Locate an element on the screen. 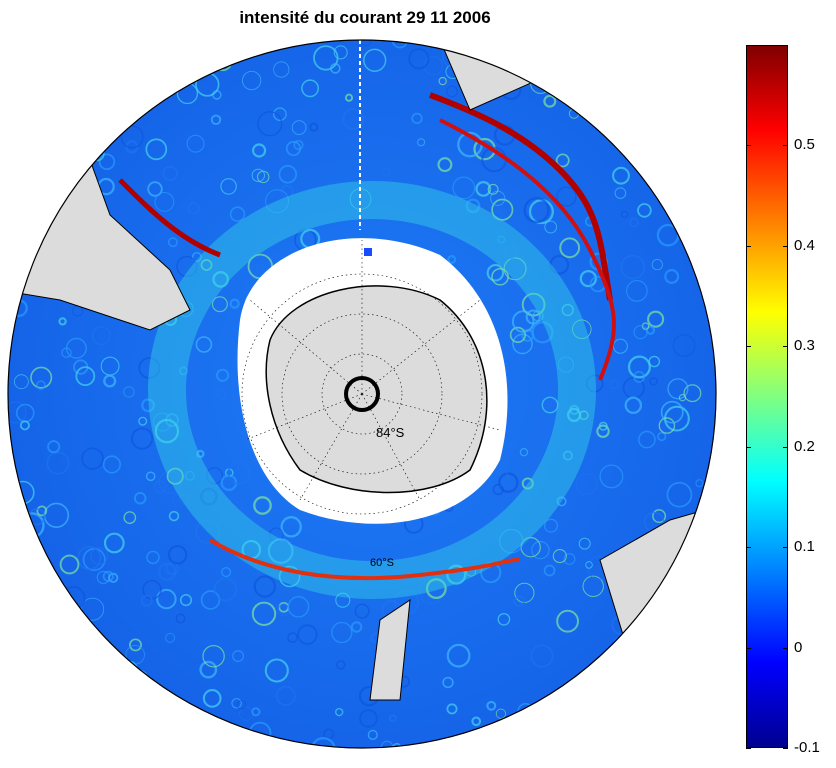  acc-front-south is located at coordinates (364, 559).